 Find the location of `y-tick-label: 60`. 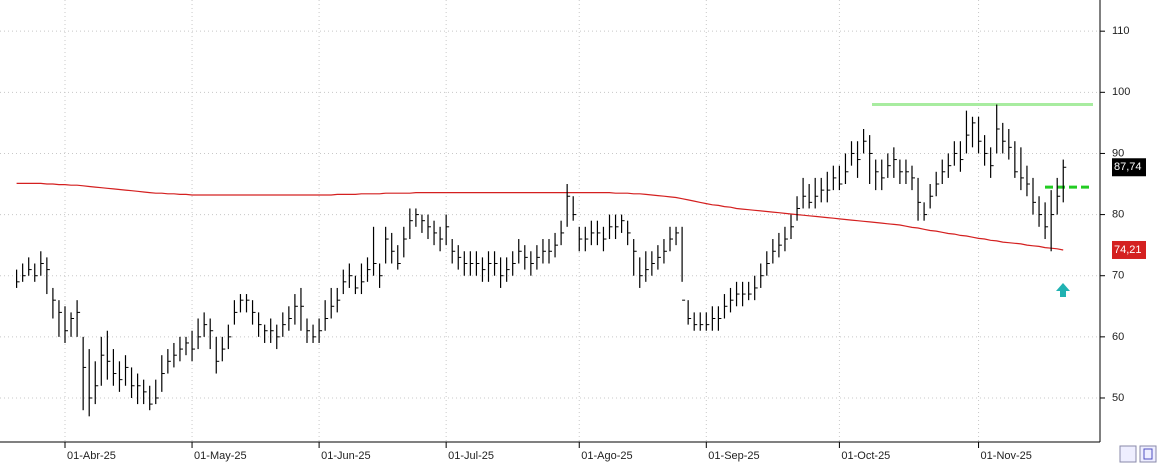

y-tick-label: 60 is located at coordinates (1118, 337).